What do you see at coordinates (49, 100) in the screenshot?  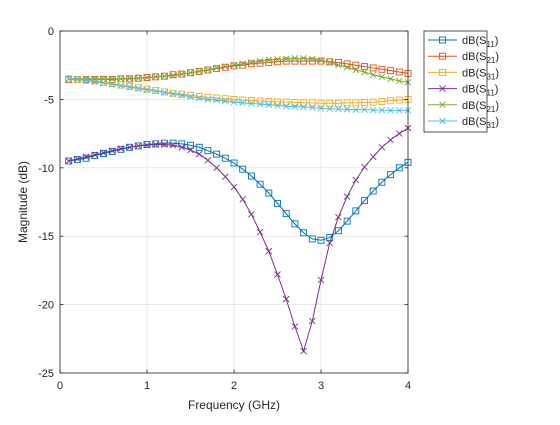 I see `y-tick-label: -5` at bounding box center [49, 100].